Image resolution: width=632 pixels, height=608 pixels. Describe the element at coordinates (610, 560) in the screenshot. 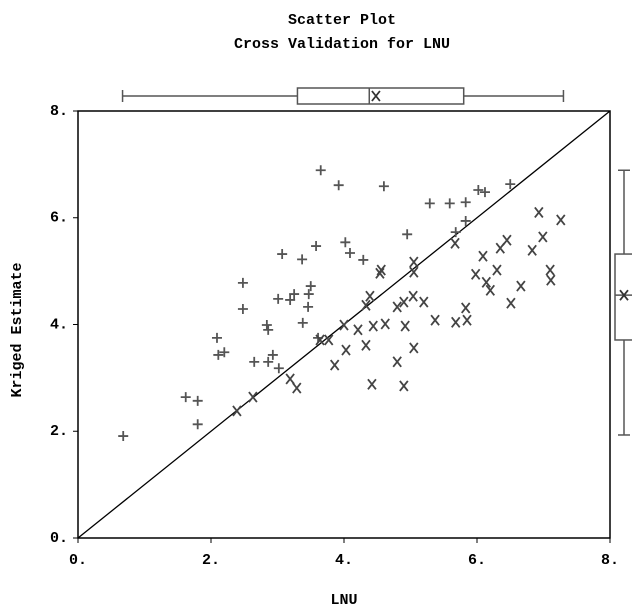

I see `x-tick-label: 8.` at that location.